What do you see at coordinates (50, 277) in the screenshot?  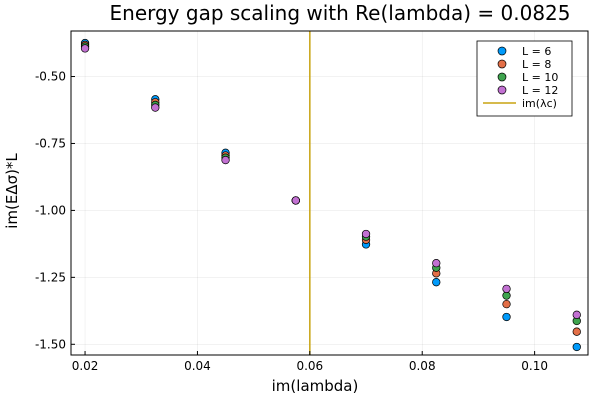 I see `y-tick-label: -1.25` at bounding box center [50, 277].